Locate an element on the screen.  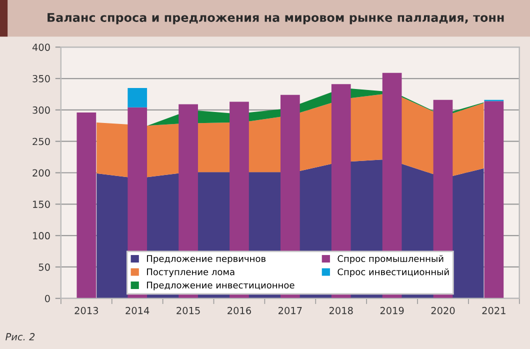
y-tick-label: 150 is located at coordinates (41, 204).